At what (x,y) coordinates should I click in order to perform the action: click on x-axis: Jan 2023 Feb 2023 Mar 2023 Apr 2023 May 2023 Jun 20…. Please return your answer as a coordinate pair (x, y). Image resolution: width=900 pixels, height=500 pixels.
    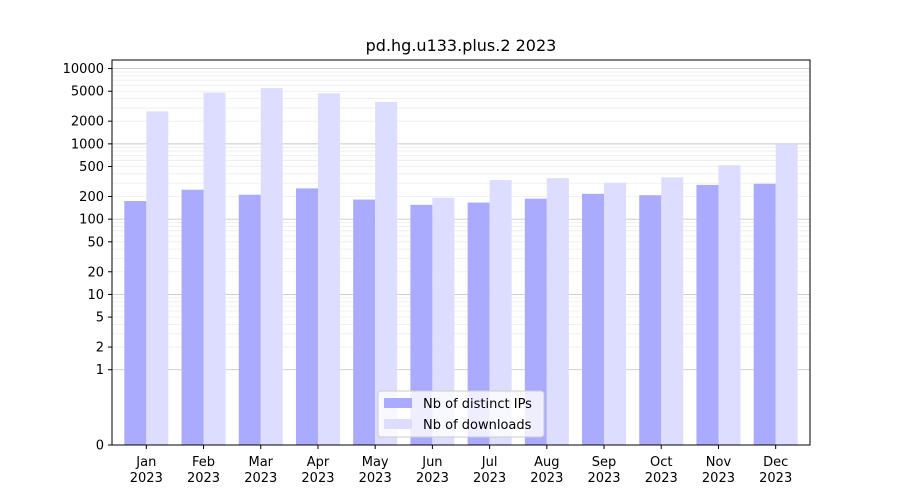
    Looking at the image, I should click on (461, 465).